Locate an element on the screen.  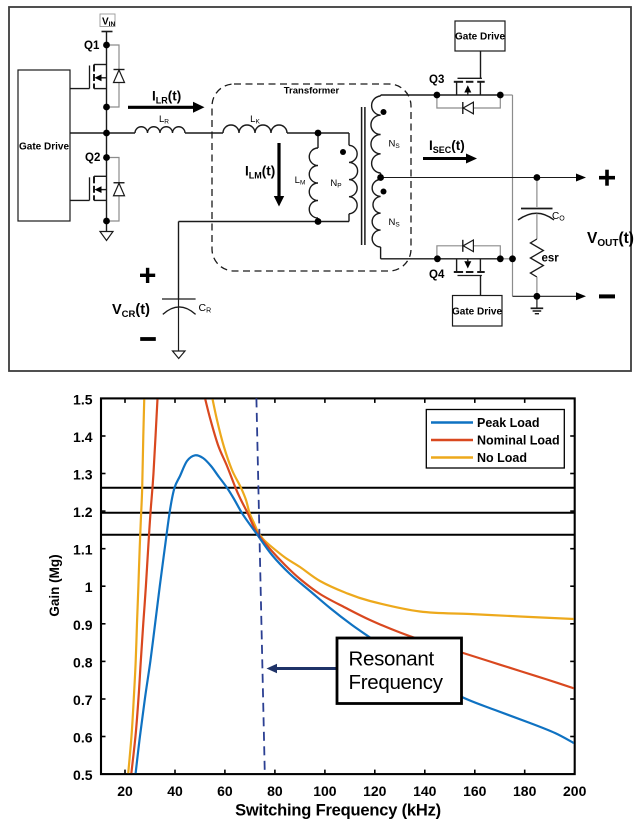
svg-text: 0.8 is located at coordinates (83, 662).